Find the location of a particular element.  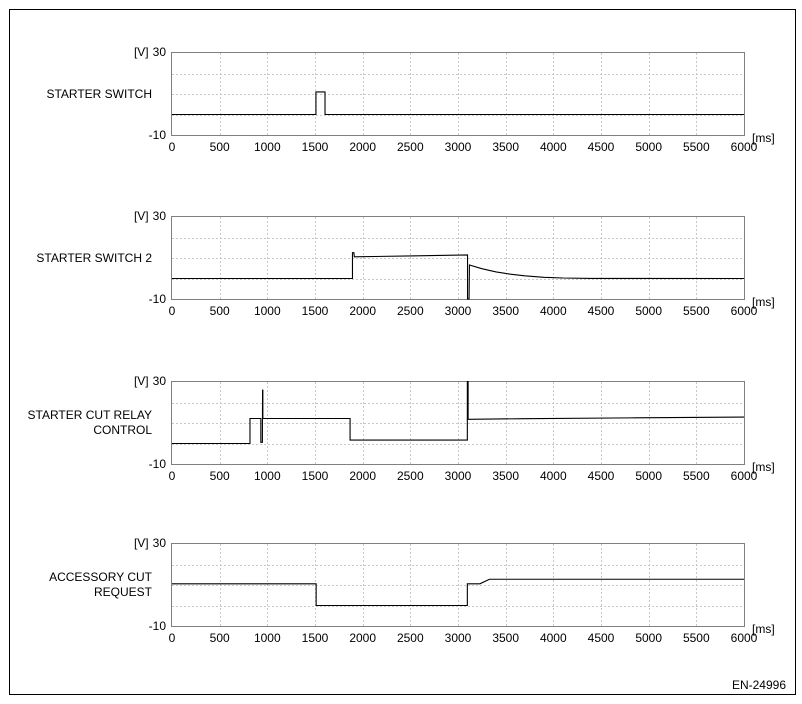

chart-title: STARTER SWITCH 2 is located at coordinates (94, 257).